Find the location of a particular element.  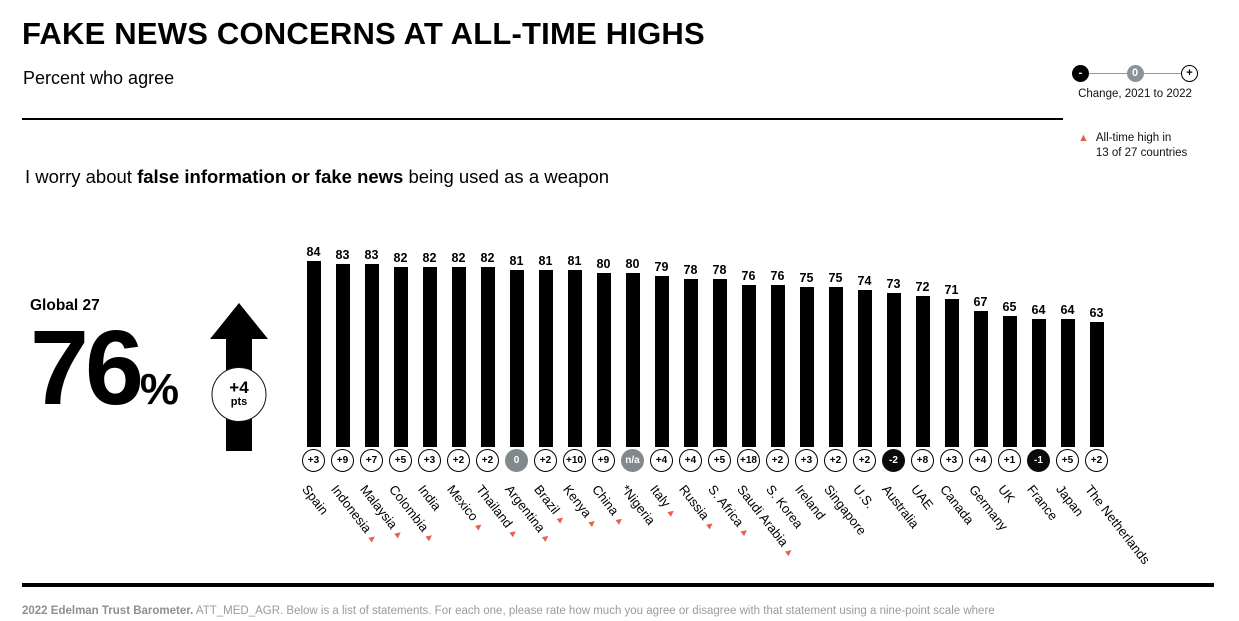

bar-value: 80 is located at coordinates (632, 263).